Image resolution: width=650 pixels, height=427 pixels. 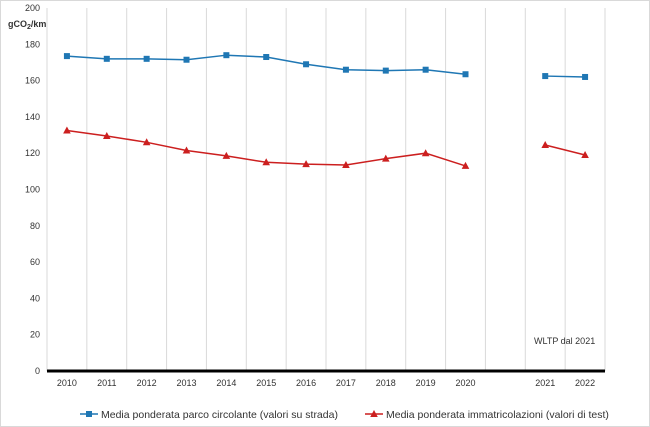 What do you see at coordinates (386, 383) in the screenshot?
I see `x-tick-label: 2018` at bounding box center [386, 383].